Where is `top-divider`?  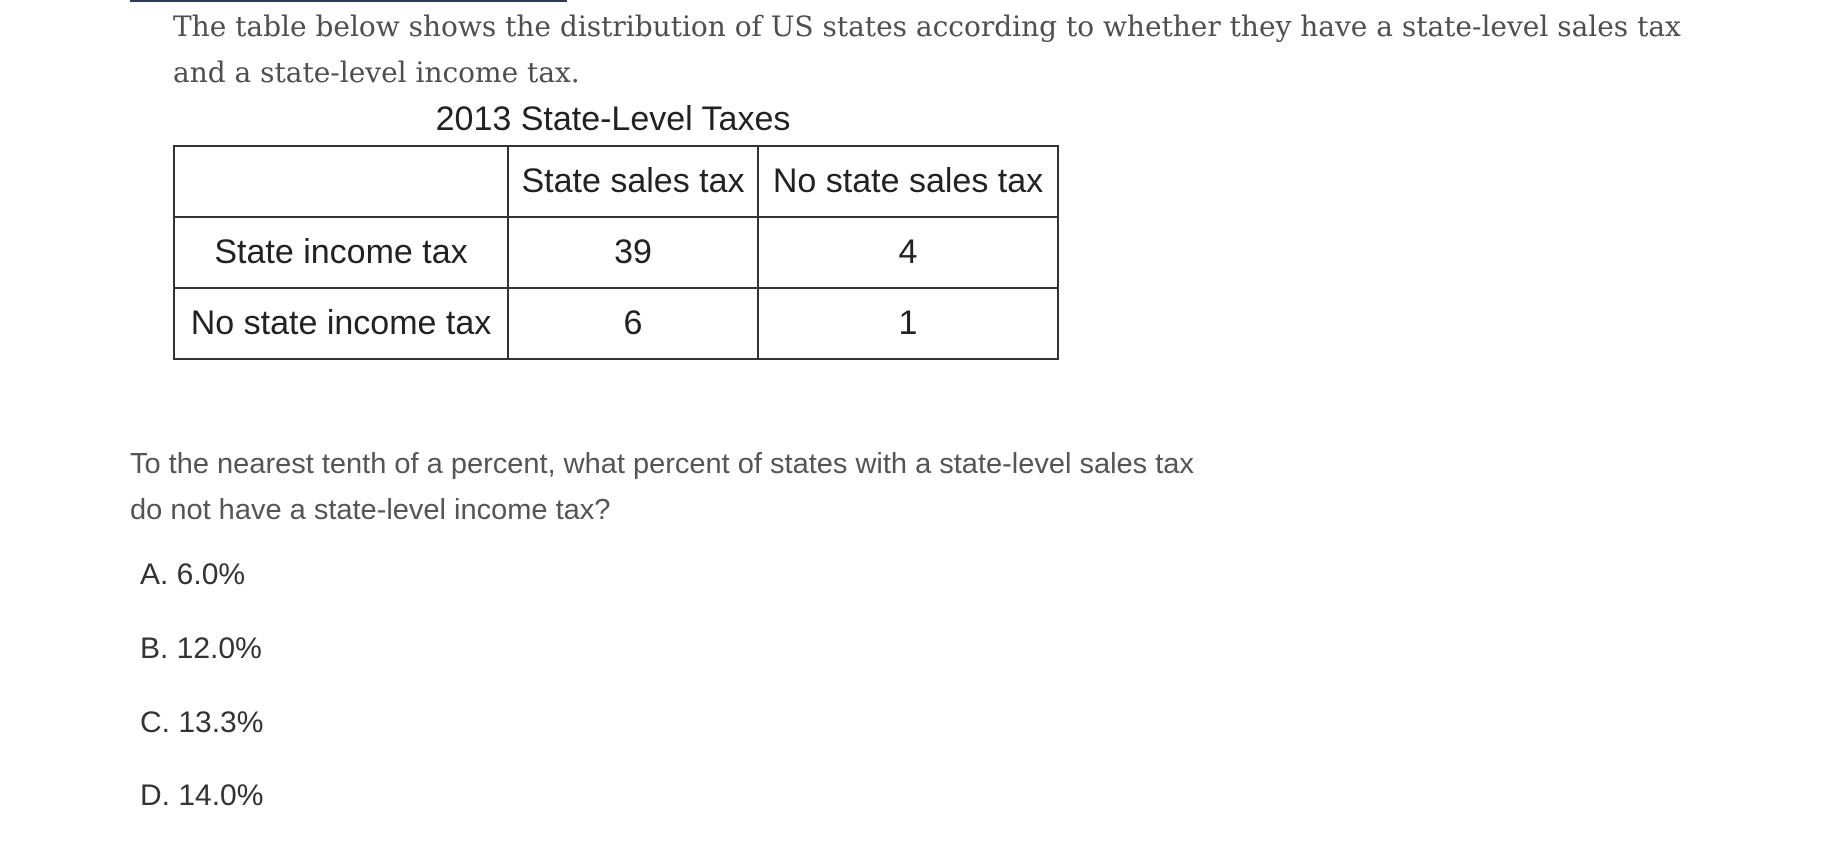 top-divider is located at coordinates (348, 1).